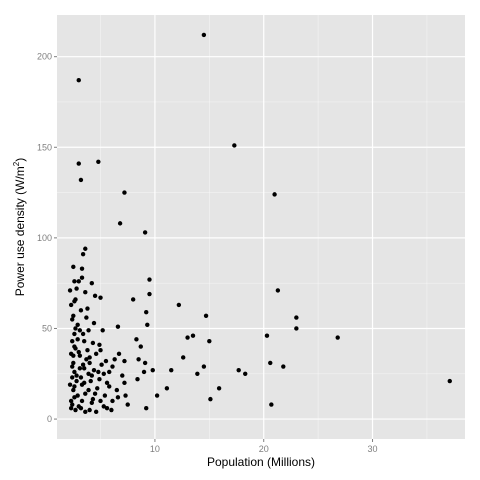  I want to click on y-tick-label: 150, so click(44, 147).